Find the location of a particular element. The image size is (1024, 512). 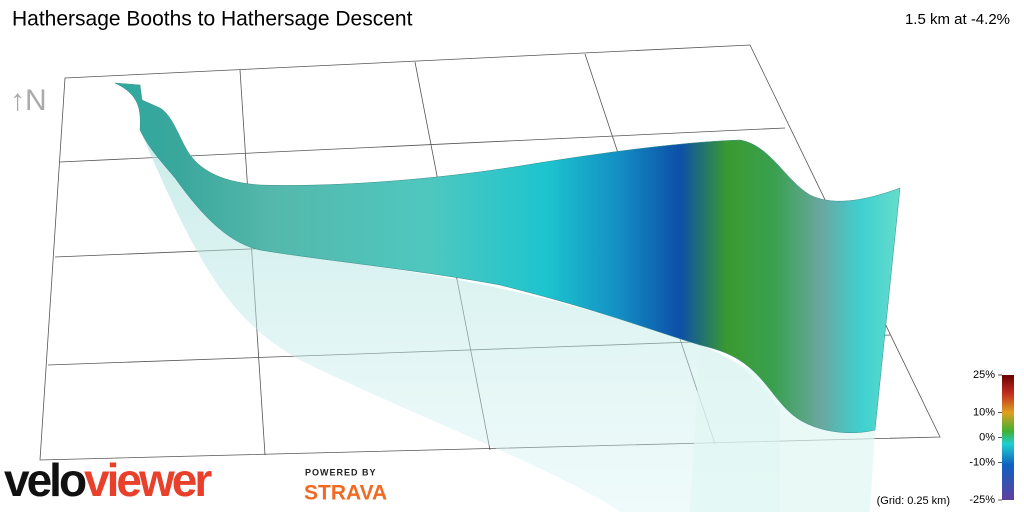

scale-tick-label: 0% is located at coordinates (987, 437).